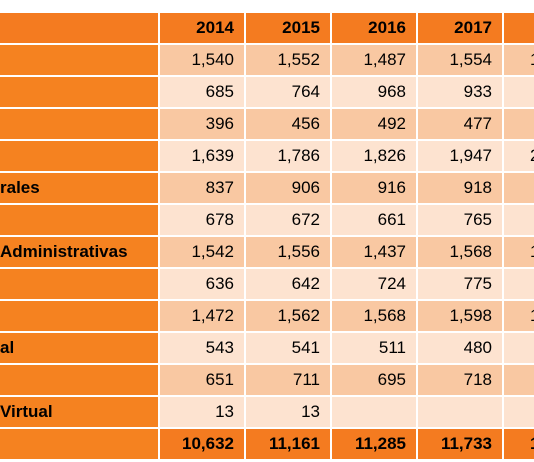 The height and width of the screenshot is (462, 534). I want to click on data-cell: 636, so click(203, 285).